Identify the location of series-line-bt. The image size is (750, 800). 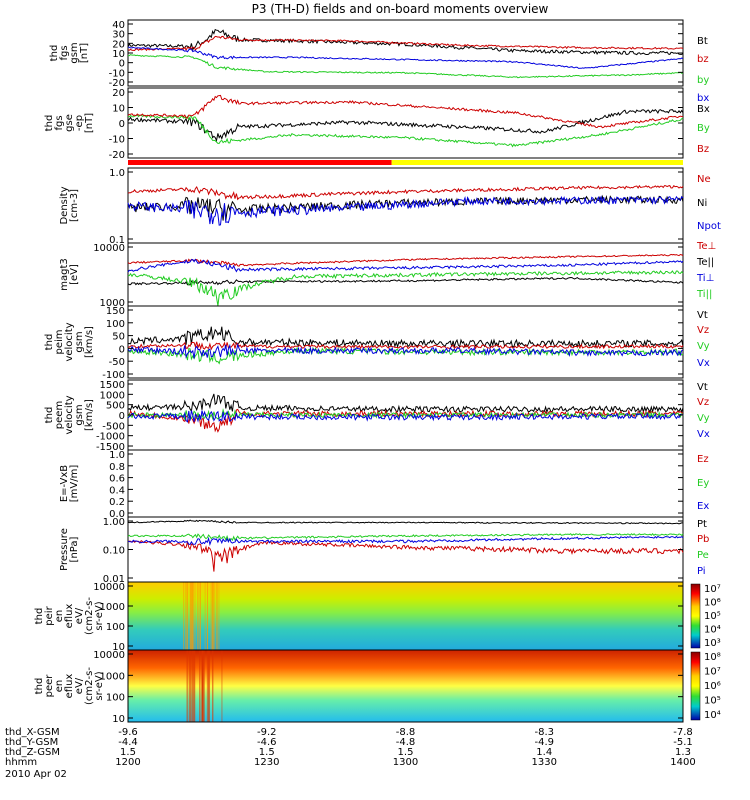
(405, 42).